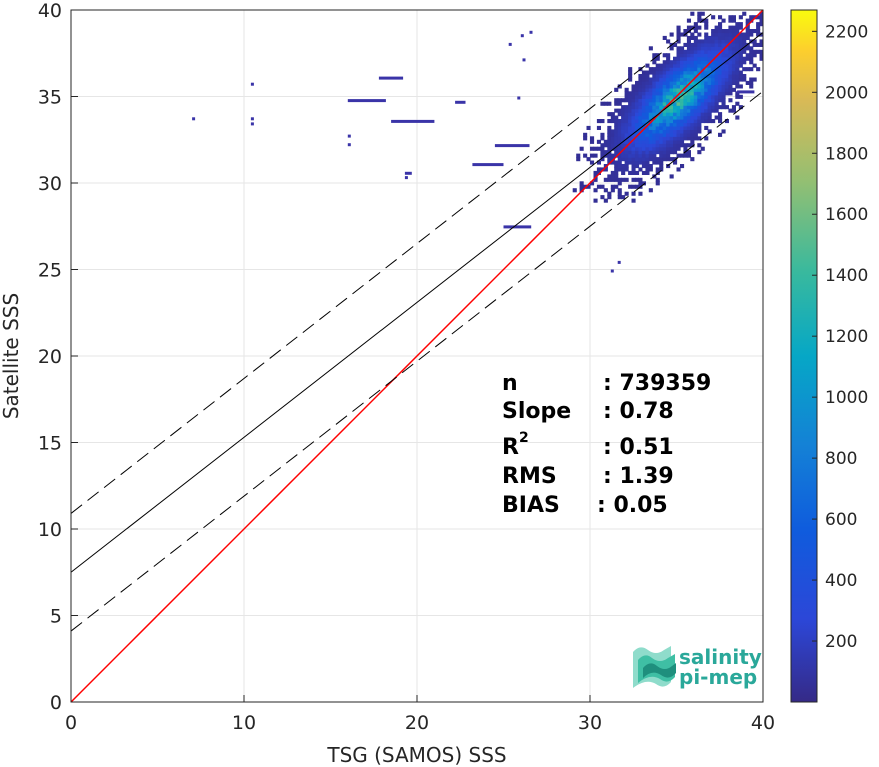 The image size is (879, 767). What do you see at coordinates (417, 723) in the screenshot?
I see `x-tick-label: 20` at bounding box center [417, 723].